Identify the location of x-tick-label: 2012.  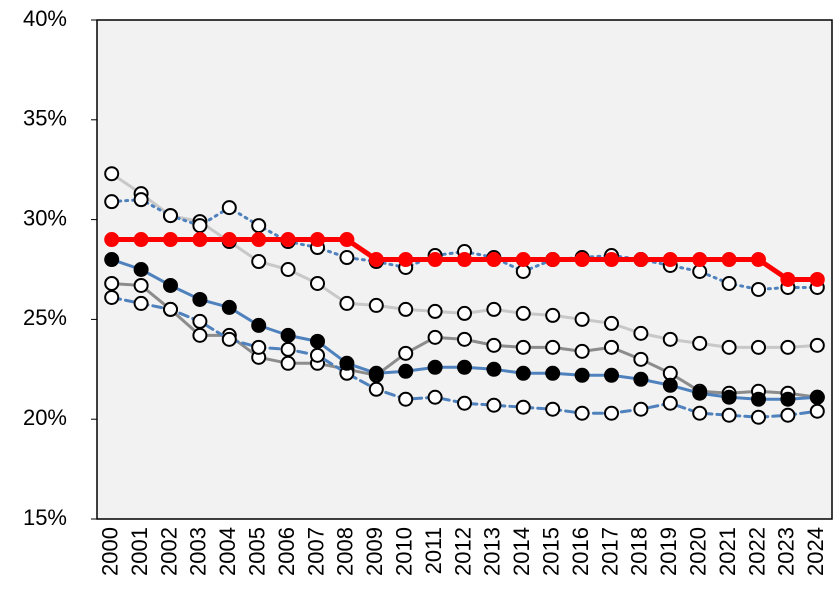
(462, 551).